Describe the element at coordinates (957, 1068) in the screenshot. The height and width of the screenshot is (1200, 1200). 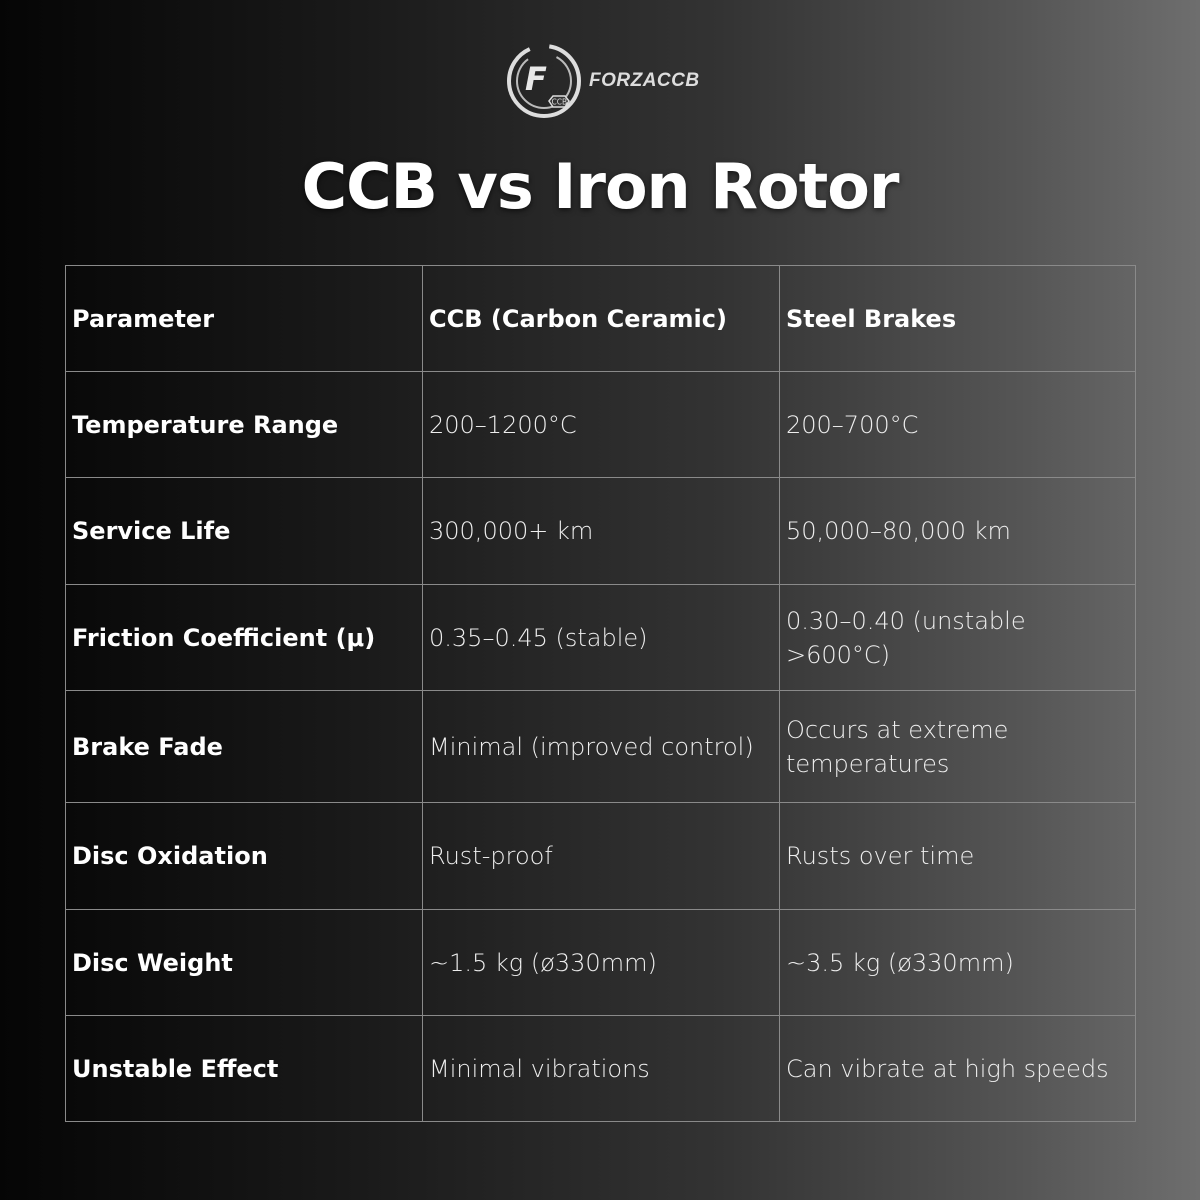
I see `steel-cell: Can vibrate at high speeds` at that location.